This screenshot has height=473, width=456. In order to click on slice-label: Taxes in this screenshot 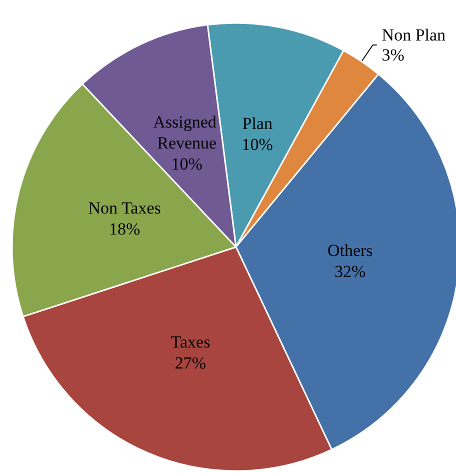, I will do `click(190, 342)`.